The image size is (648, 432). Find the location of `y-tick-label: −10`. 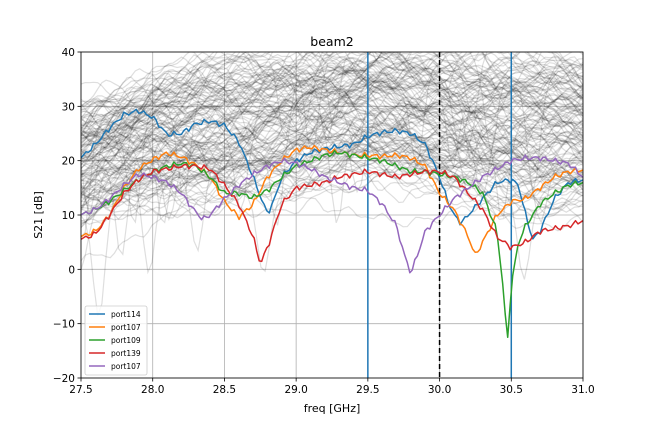

y-tick-label: −10 is located at coordinates (64, 325).